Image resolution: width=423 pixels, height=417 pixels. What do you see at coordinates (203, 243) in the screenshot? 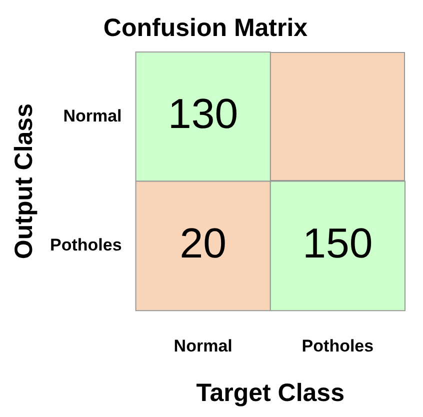
I see `data-label: 20` at bounding box center [203, 243].